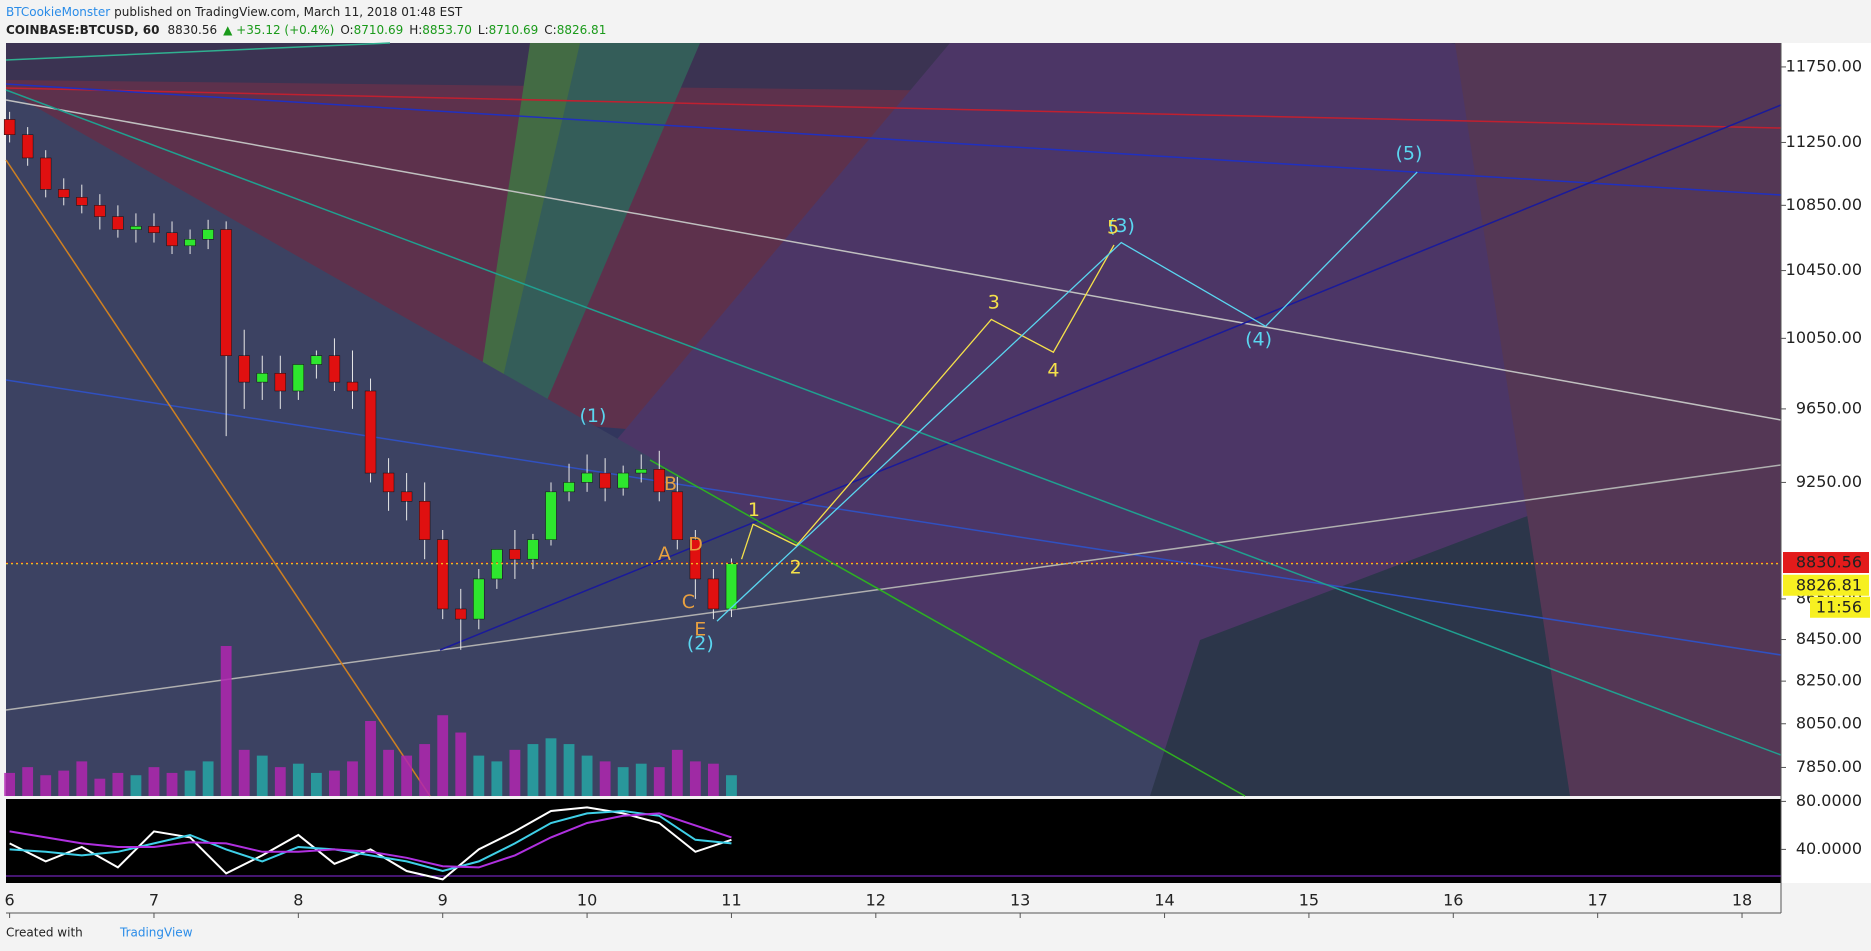 The image size is (1871, 951). What do you see at coordinates (58, 12) in the screenshot?
I see `author: BTCookieMonster` at bounding box center [58, 12].